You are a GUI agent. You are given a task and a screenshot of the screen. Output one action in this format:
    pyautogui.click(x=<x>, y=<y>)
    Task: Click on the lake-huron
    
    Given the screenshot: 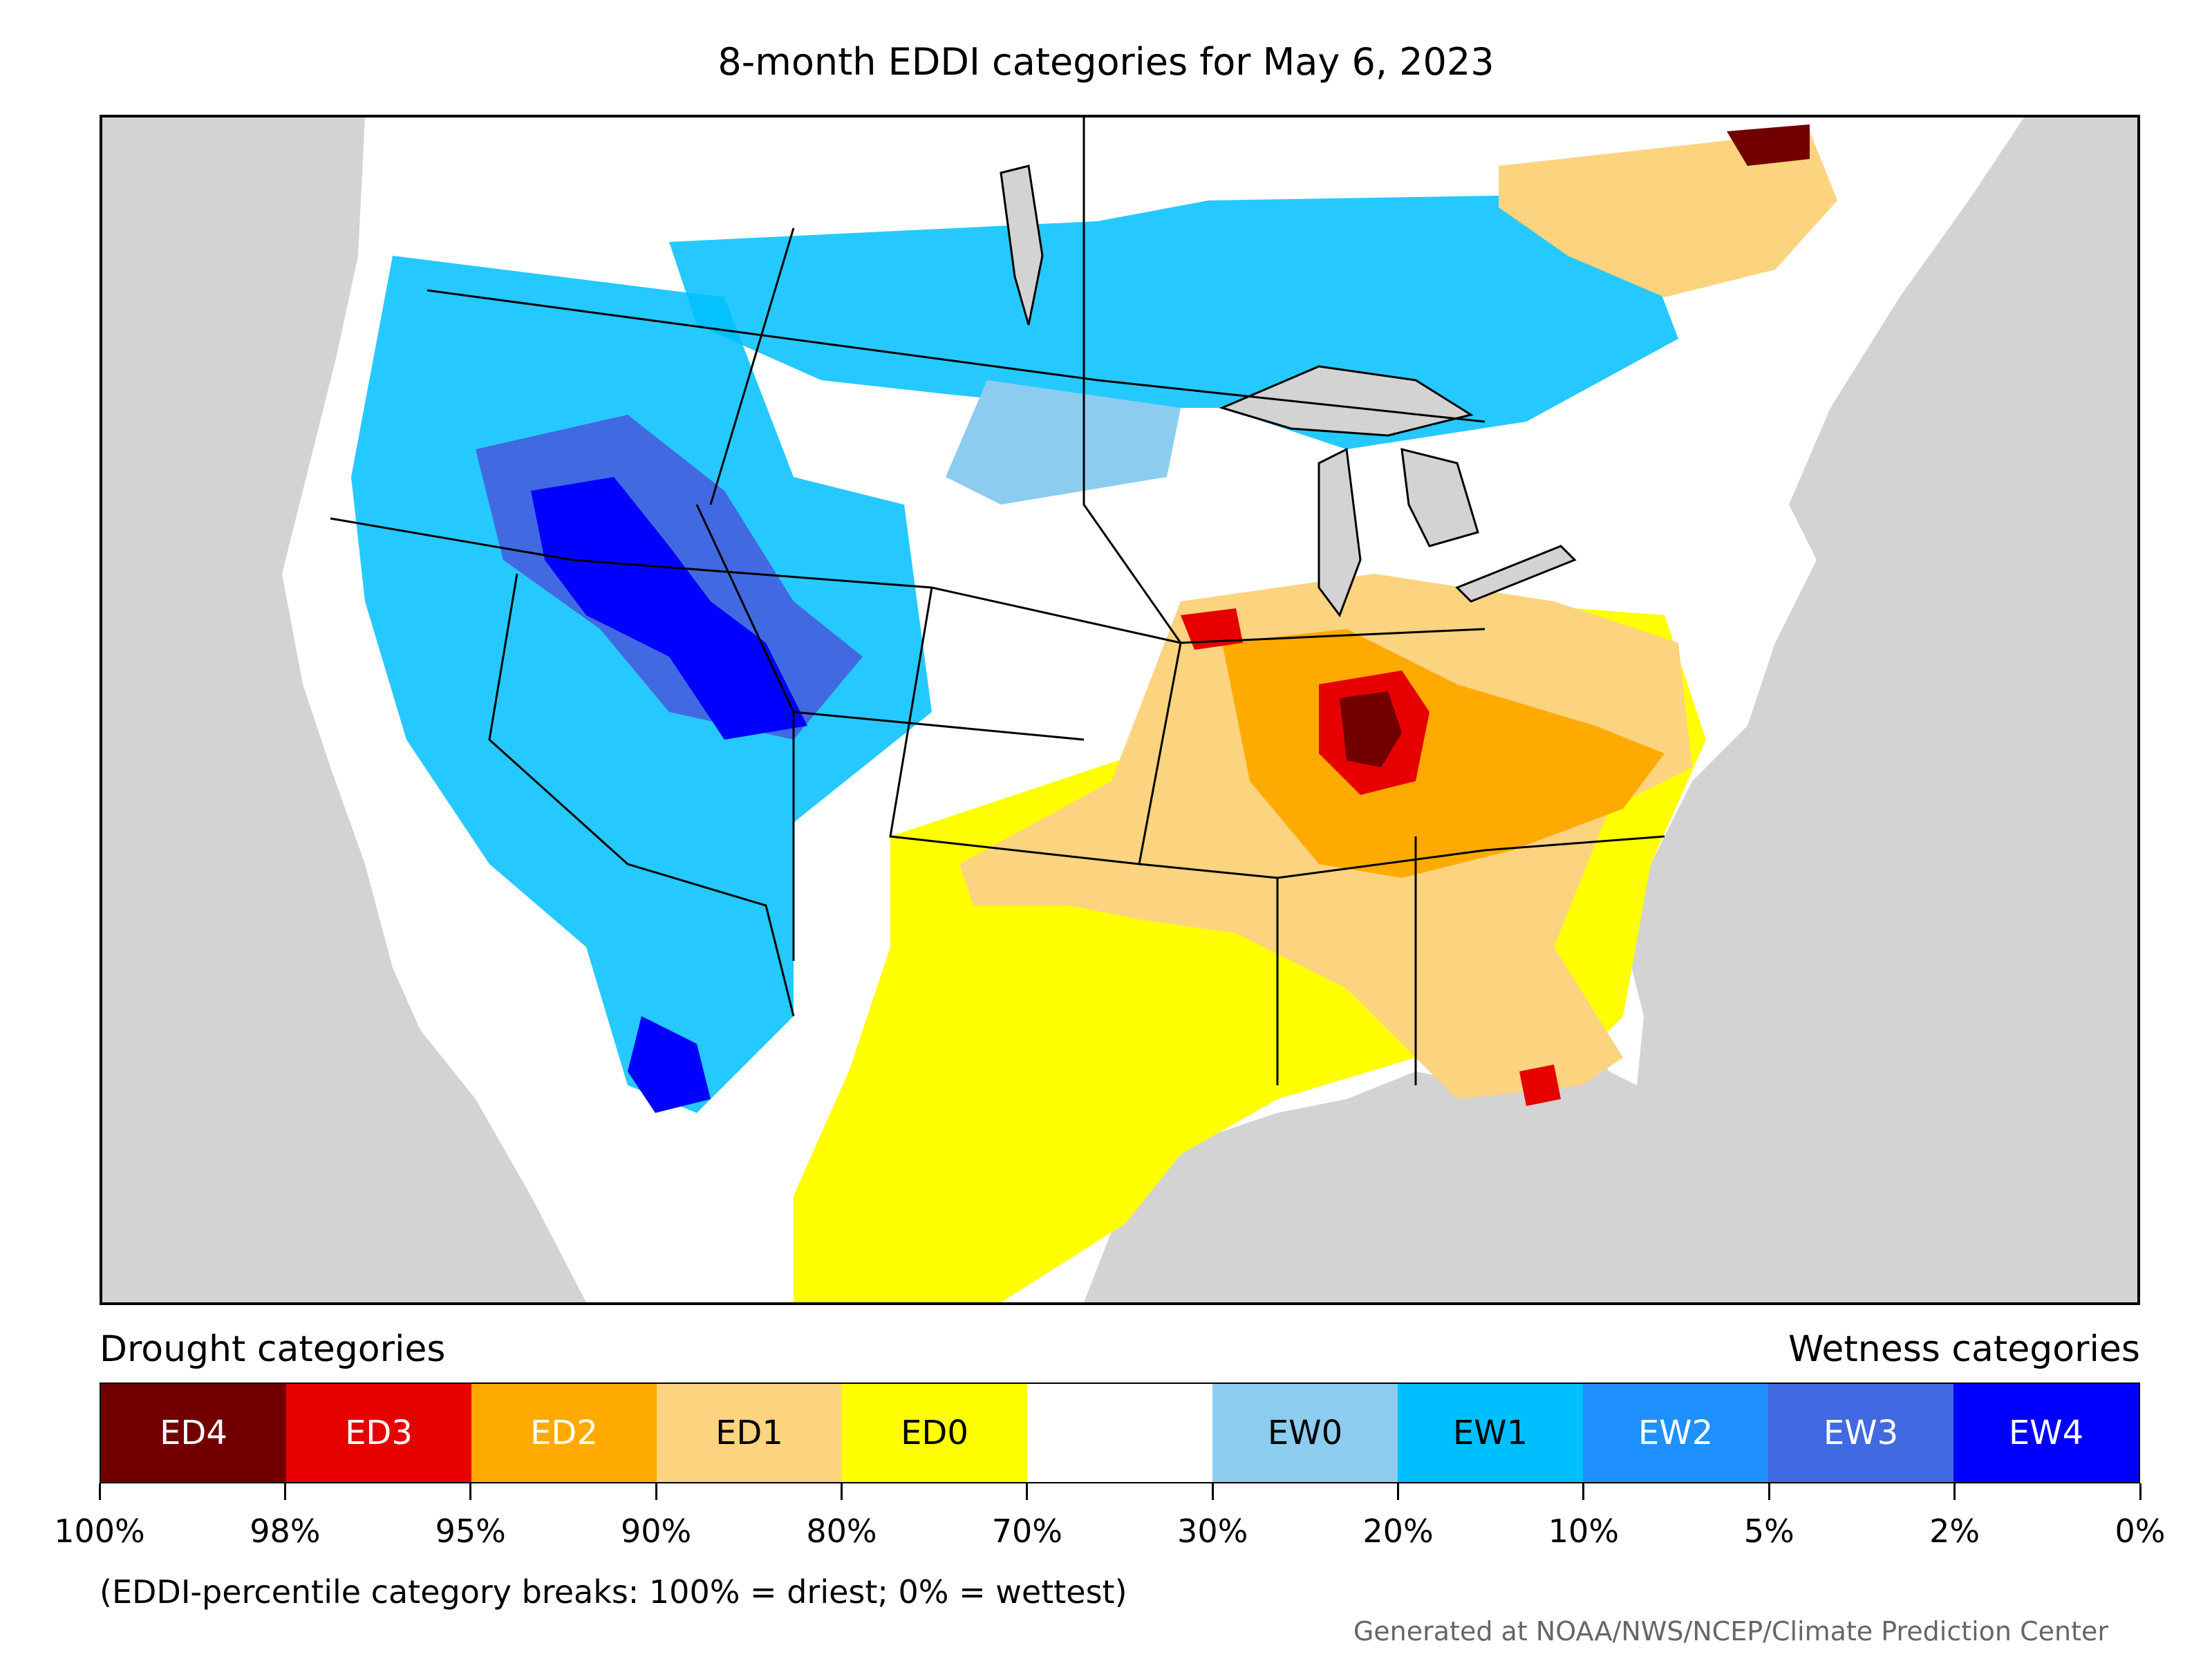 What is the action you would take?
    pyautogui.click(x=1440, y=497)
    